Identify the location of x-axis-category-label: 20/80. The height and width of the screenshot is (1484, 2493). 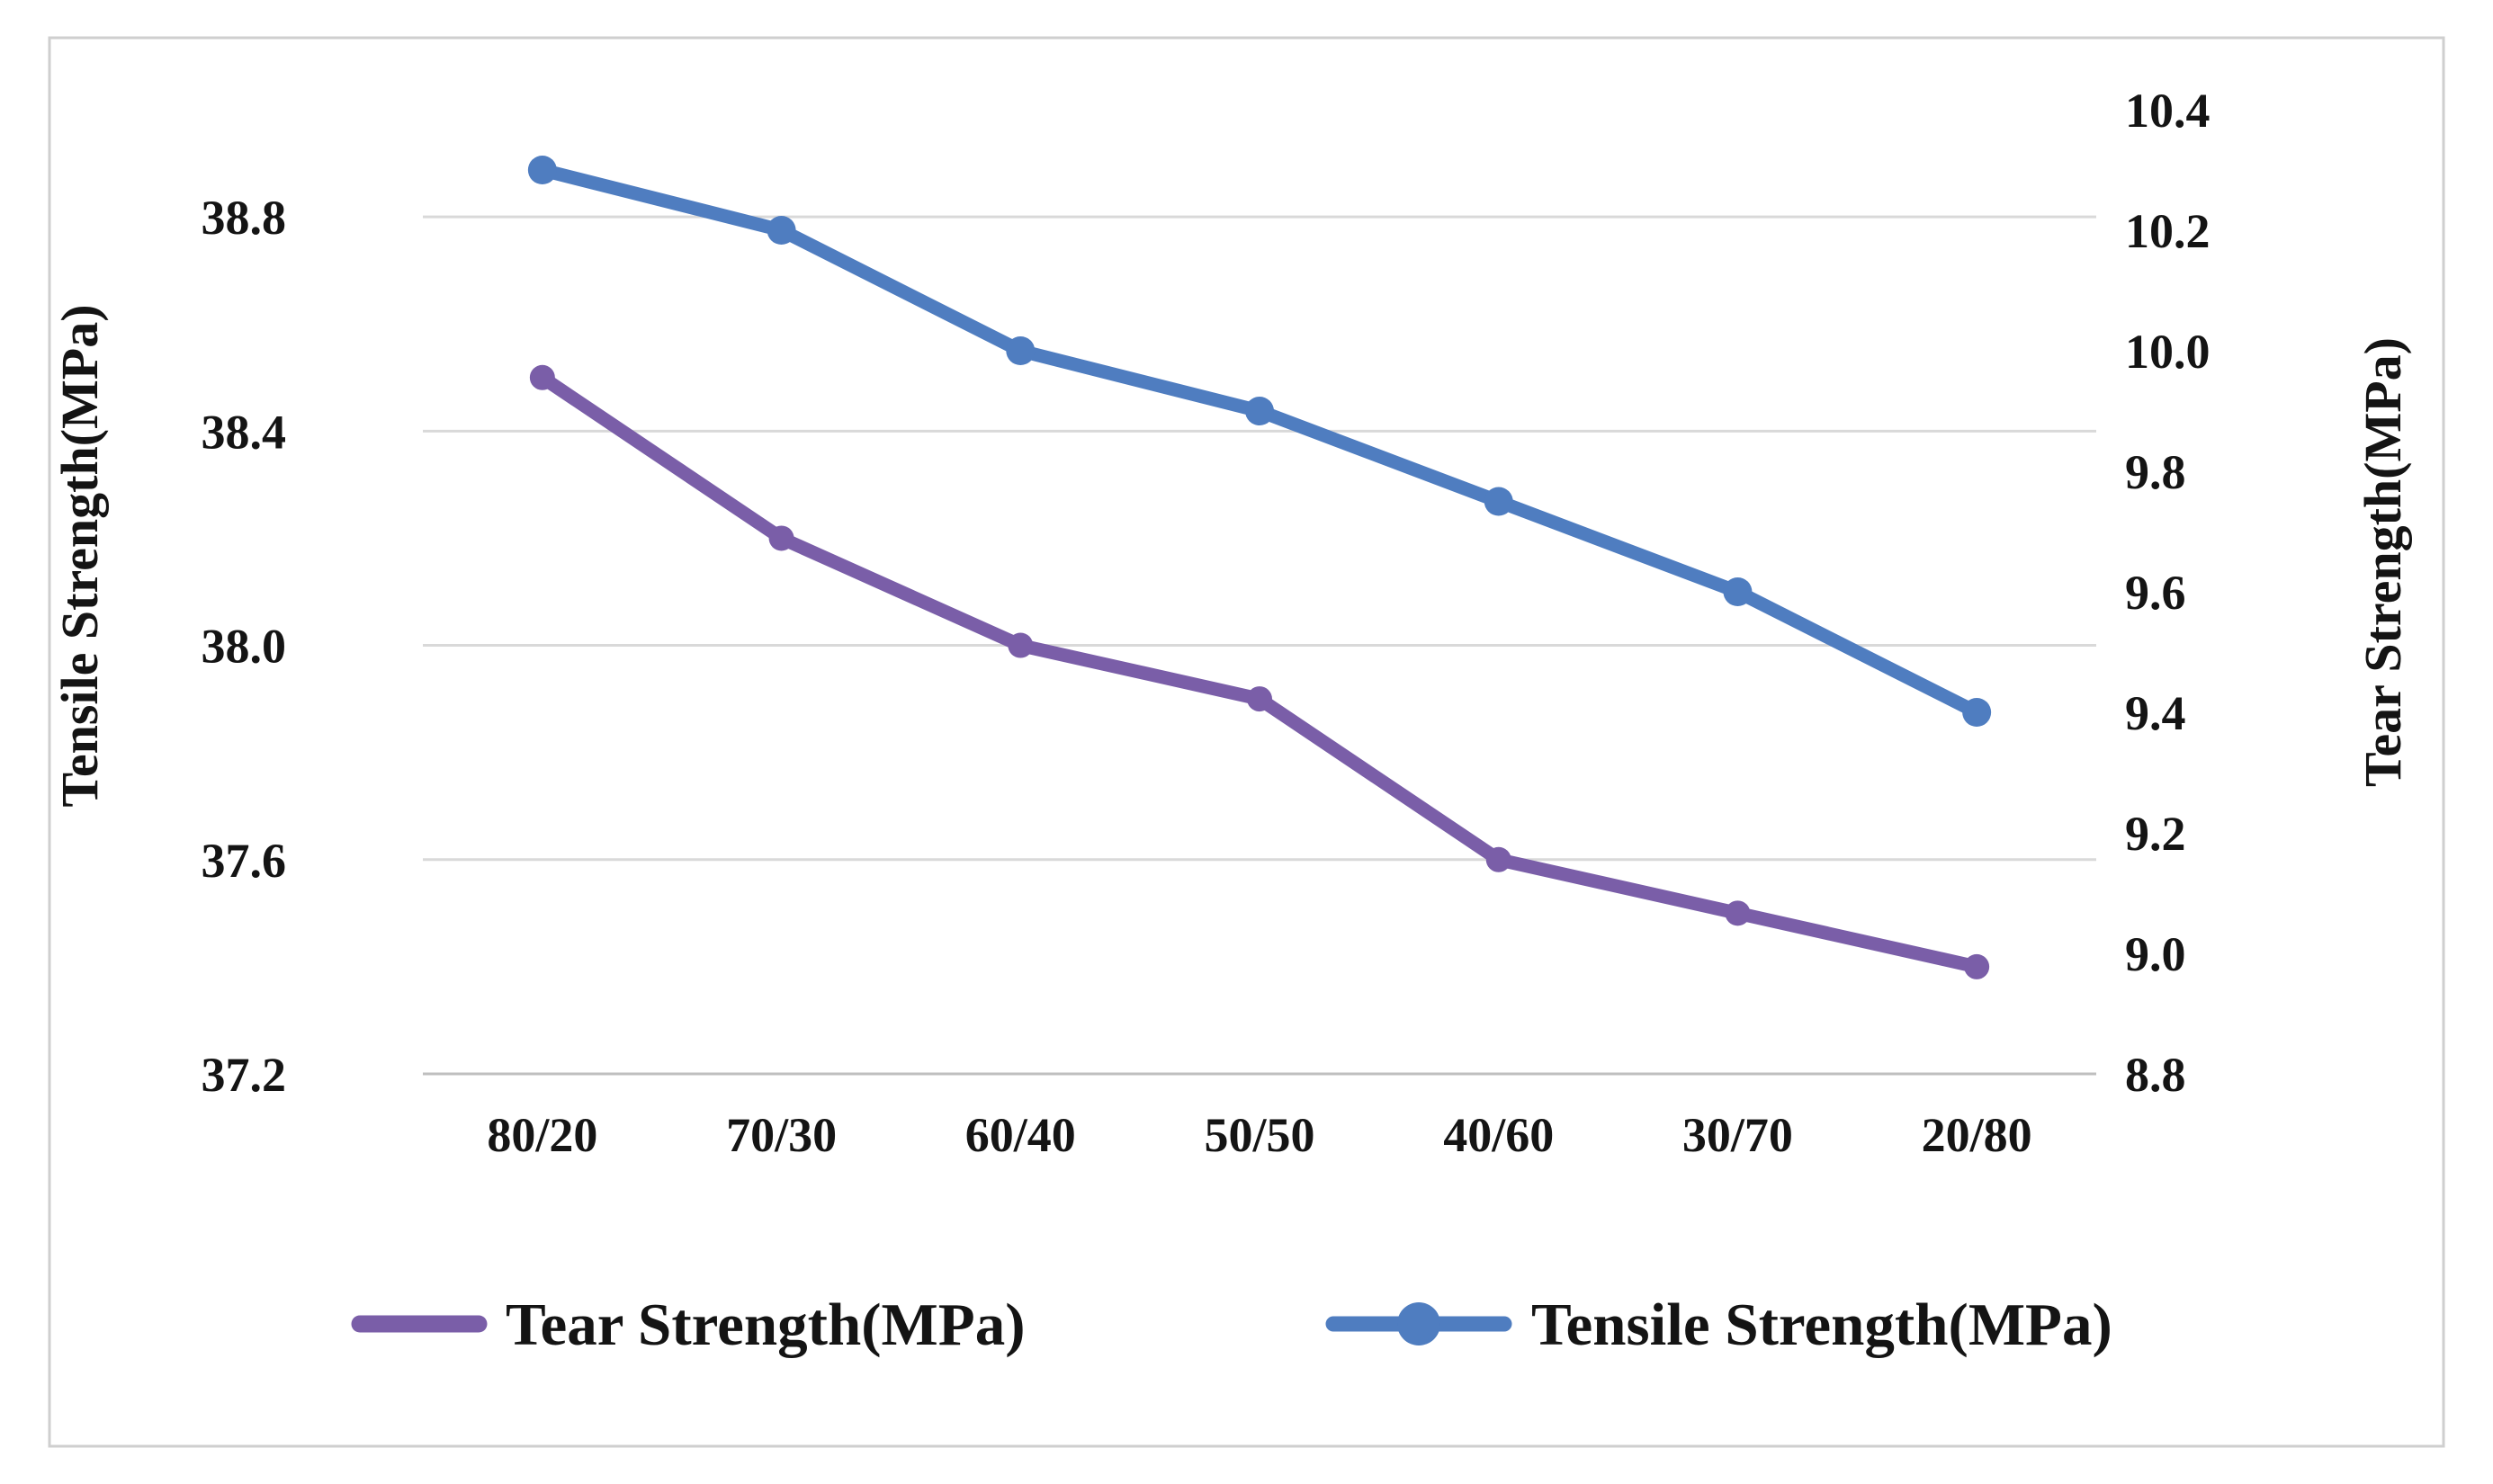
(1977, 1135).